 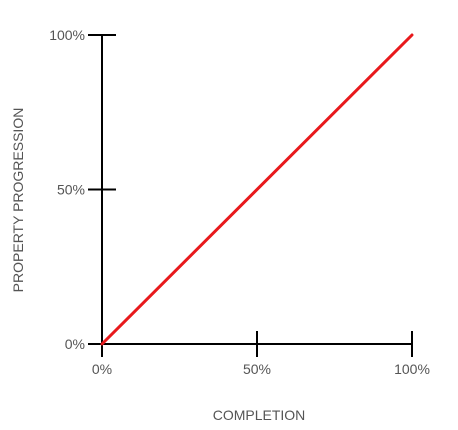 What do you see at coordinates (18, 200) in the screenshot?
I see `y-axis-title: PROPERTY PROGRESSION` at bounding box center [18, 200].